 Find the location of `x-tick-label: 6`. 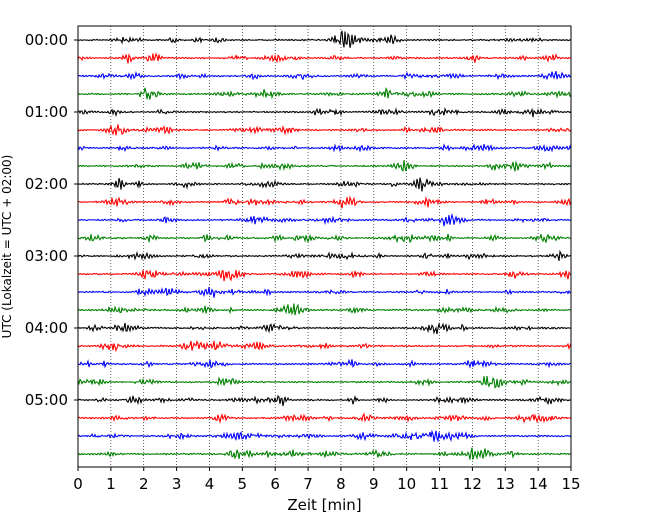

x-tick-label: 6 is located at coordinates (275, 484).